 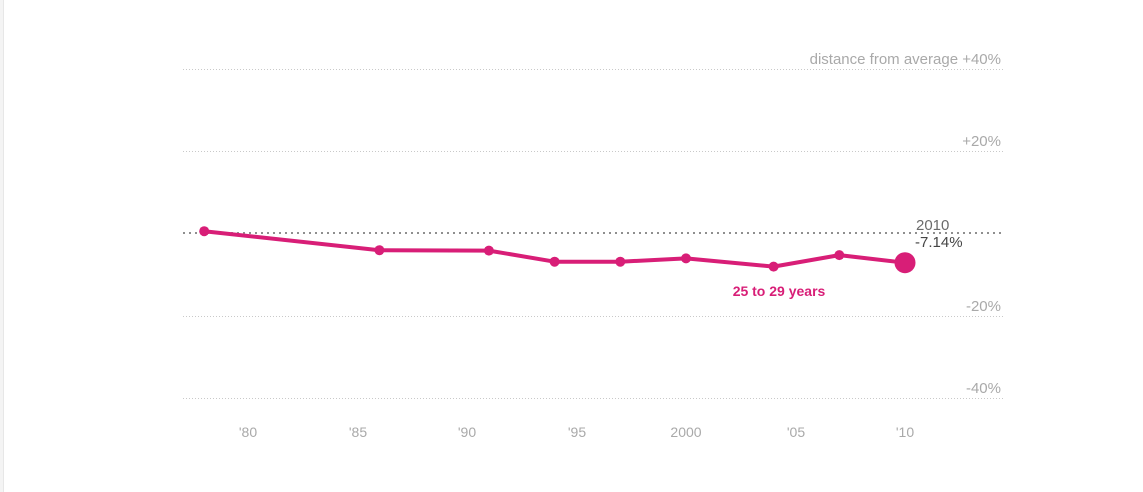 I want to click on left-edge-strip, so click(x=2, y=246).